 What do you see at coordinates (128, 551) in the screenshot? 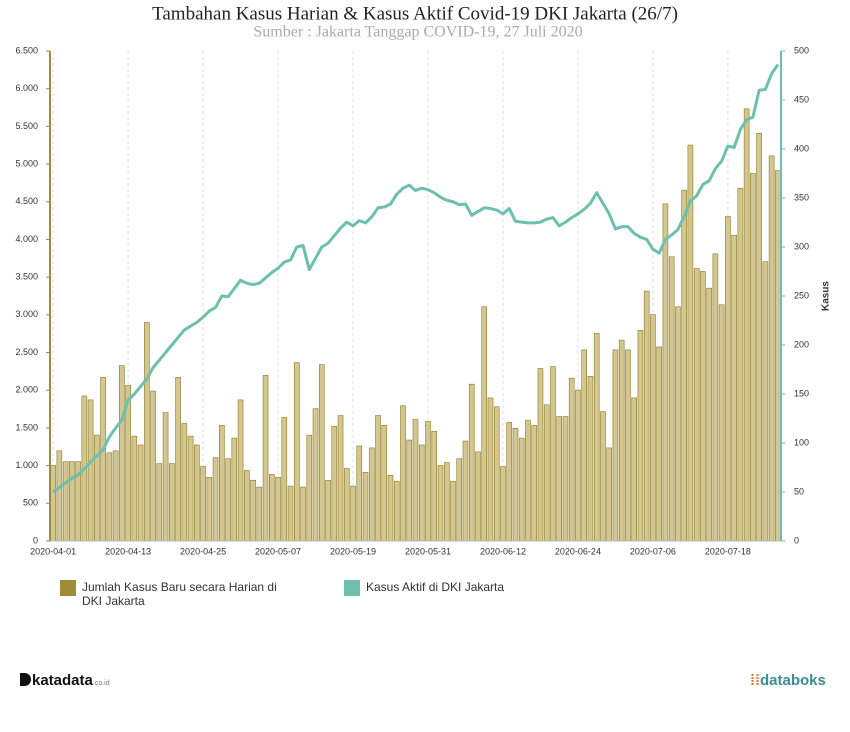
I see `x-tick-label: 2020-04-13` at bounding box center [128, 551].